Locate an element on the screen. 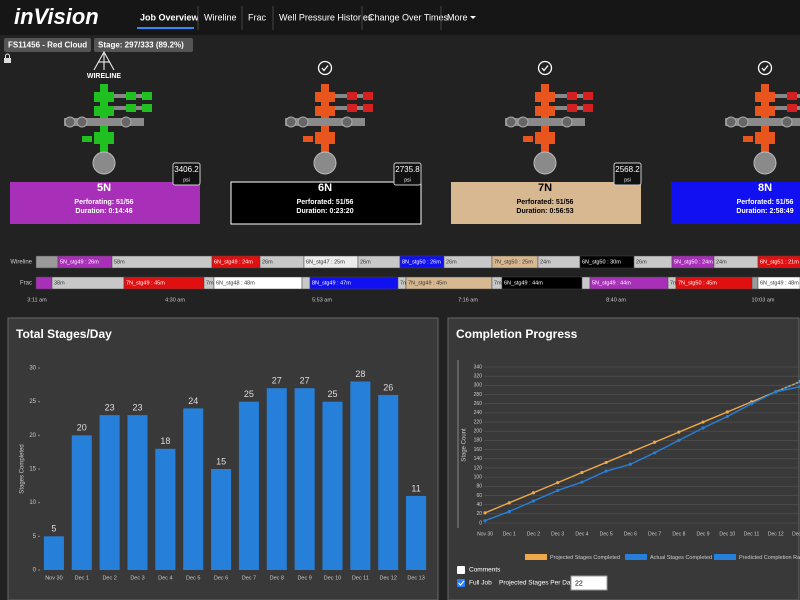 Image resolution: width=800 pixels, height=600 pixels. well-duration: Duration: 0:23:20 is located at coordinates (324, 211).